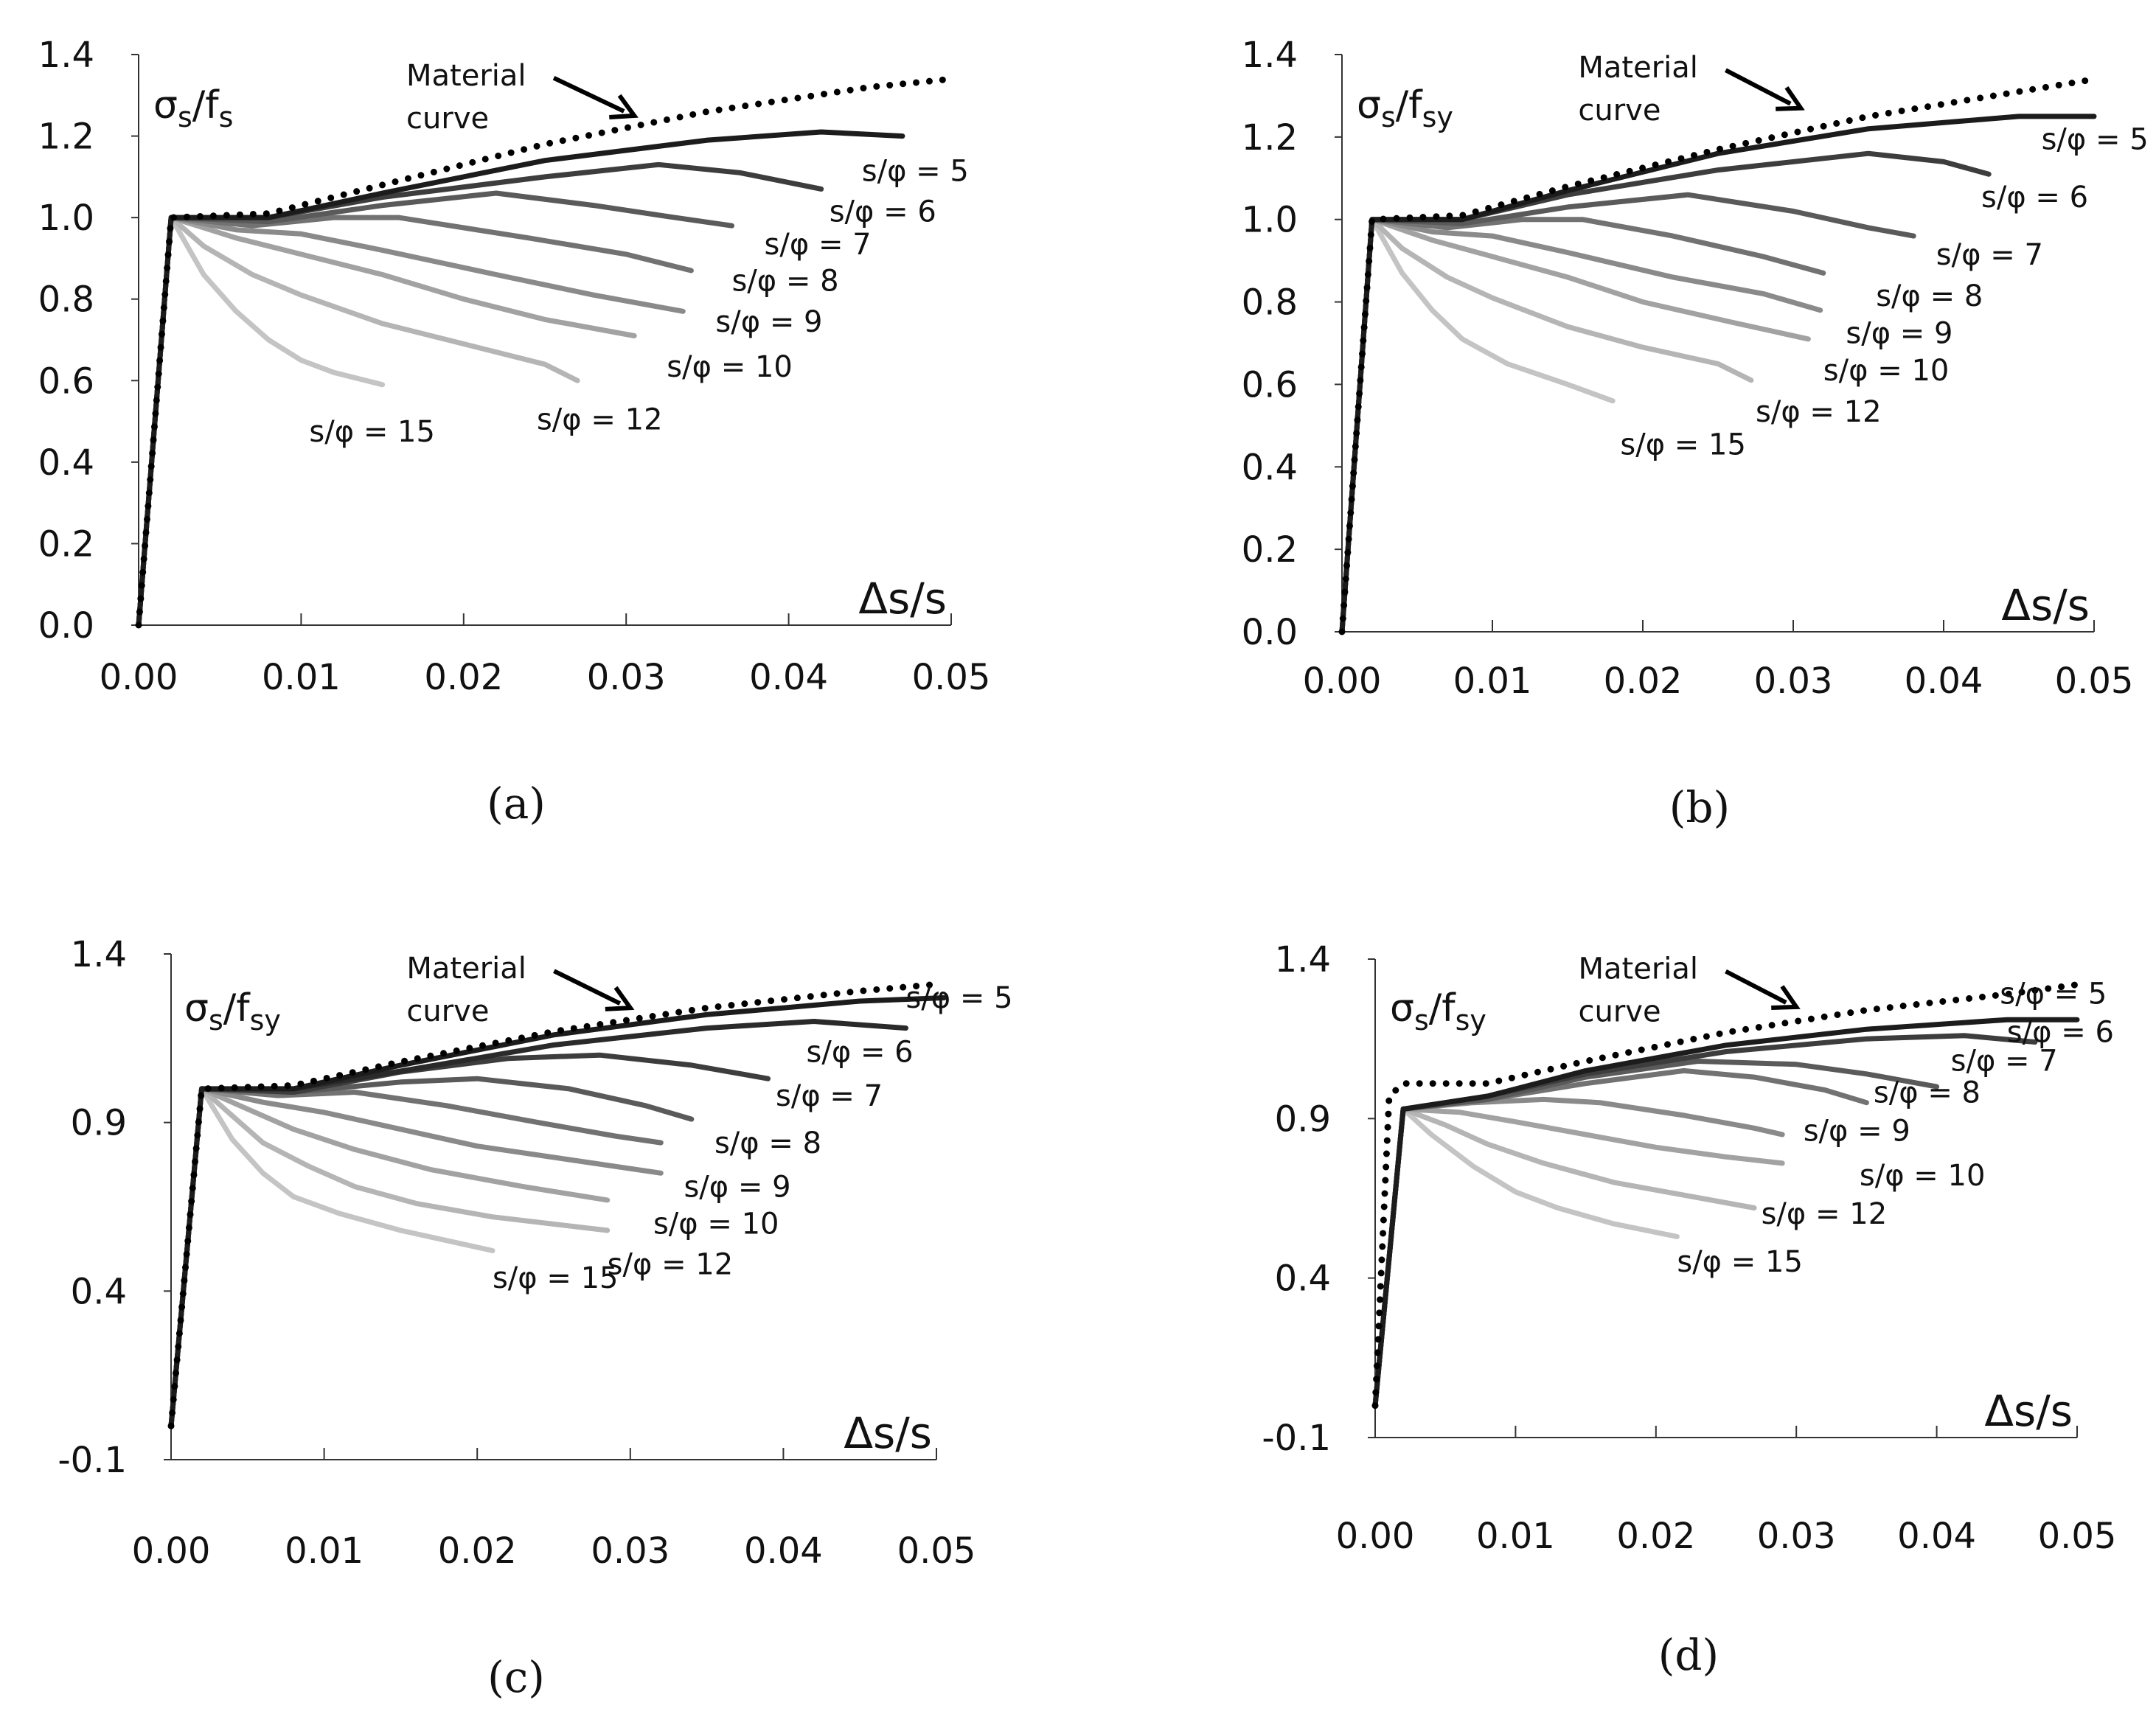 Image resolution: width=2156 pixels, height=1728 pixels. Describe the element at coordinates (1688, 1655) in the screenshot. I see `panel-label: (d)` at that location.